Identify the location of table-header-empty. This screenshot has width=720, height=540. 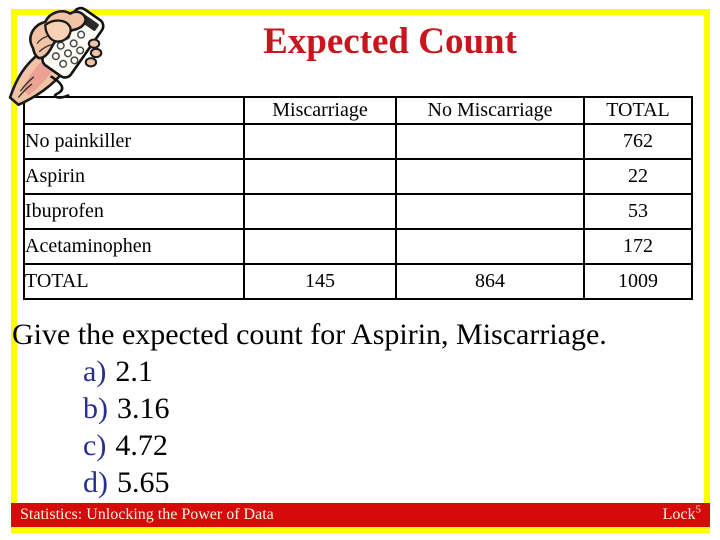
(134, 110).